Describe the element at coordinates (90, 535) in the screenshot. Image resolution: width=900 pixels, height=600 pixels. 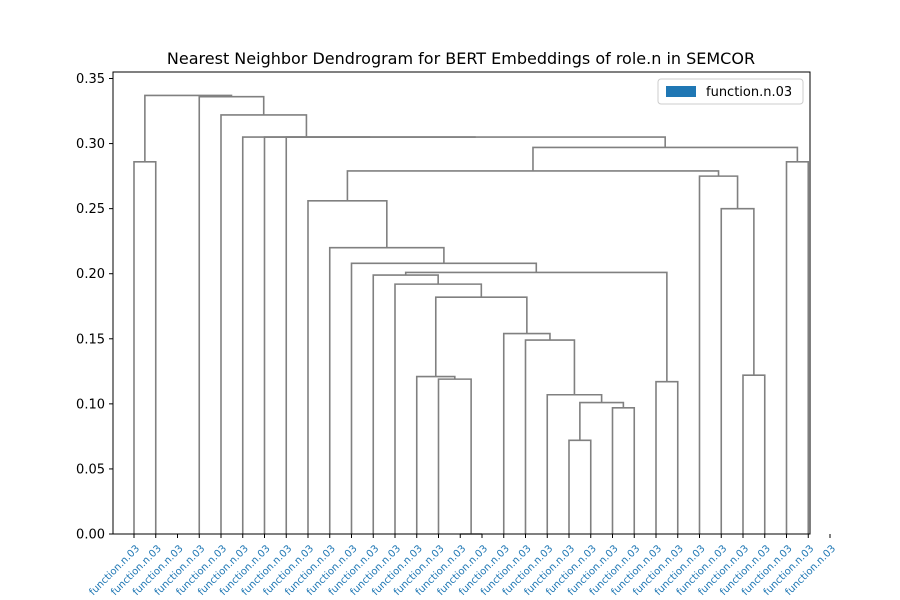
I see `y-tick-label: 0.00` at that location.